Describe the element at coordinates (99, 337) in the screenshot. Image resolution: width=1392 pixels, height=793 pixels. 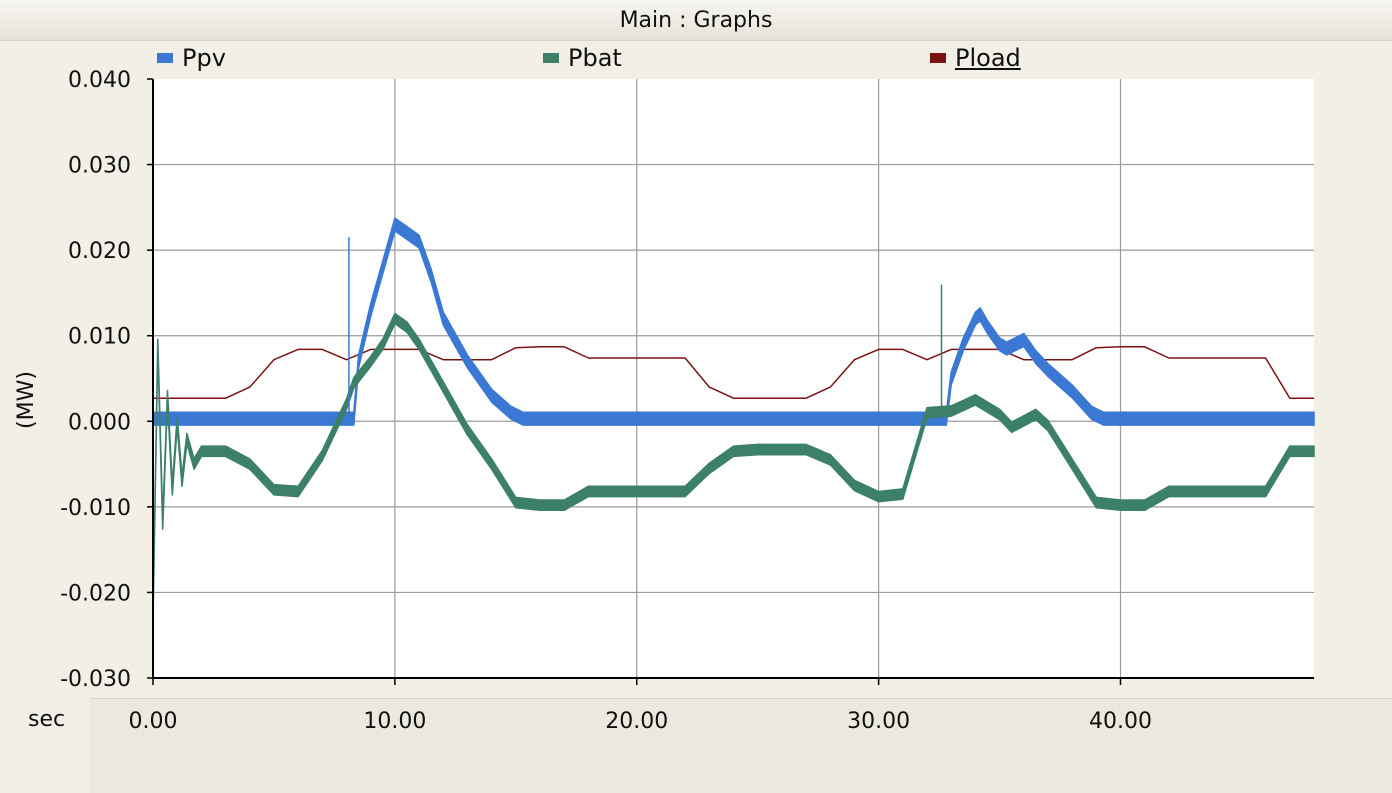
I see `y-tick-label: 0.010` at that location.